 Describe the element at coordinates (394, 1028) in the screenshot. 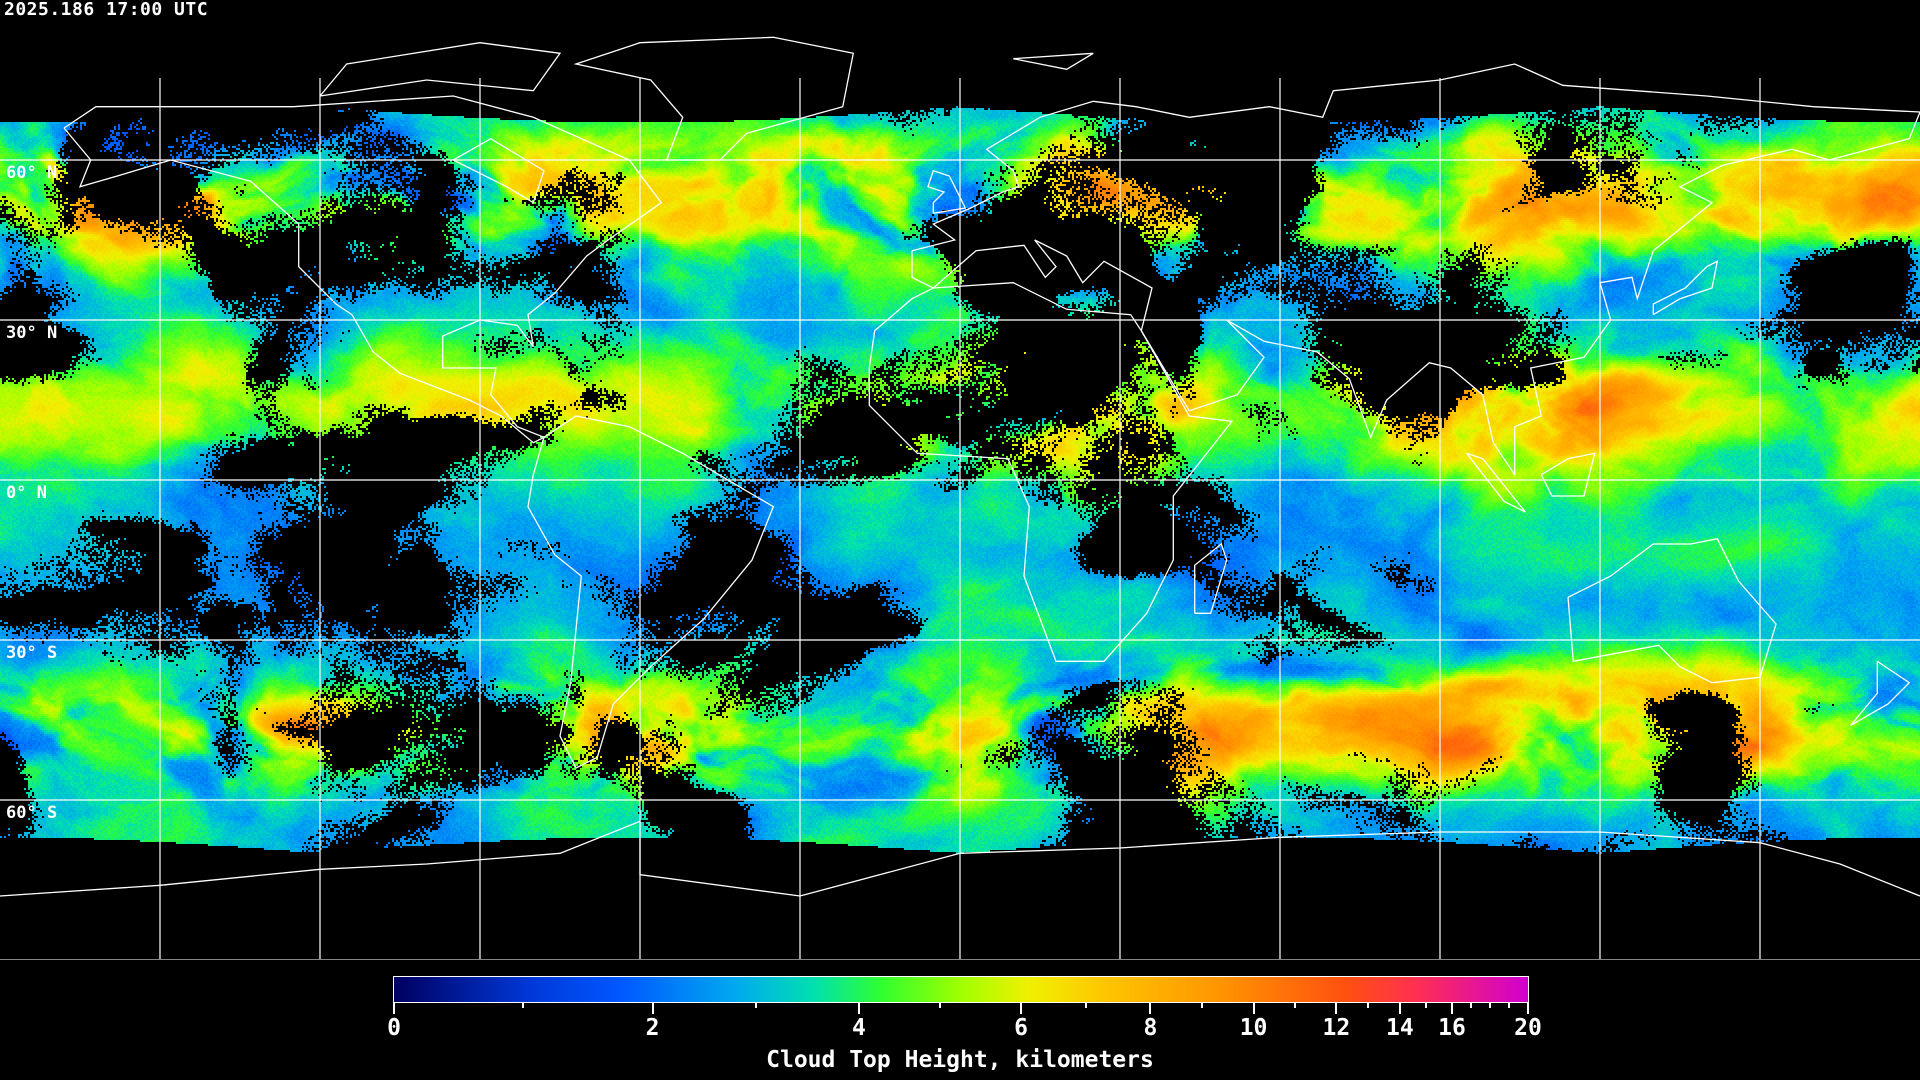

I see `tick-label-0: 0` at that location.